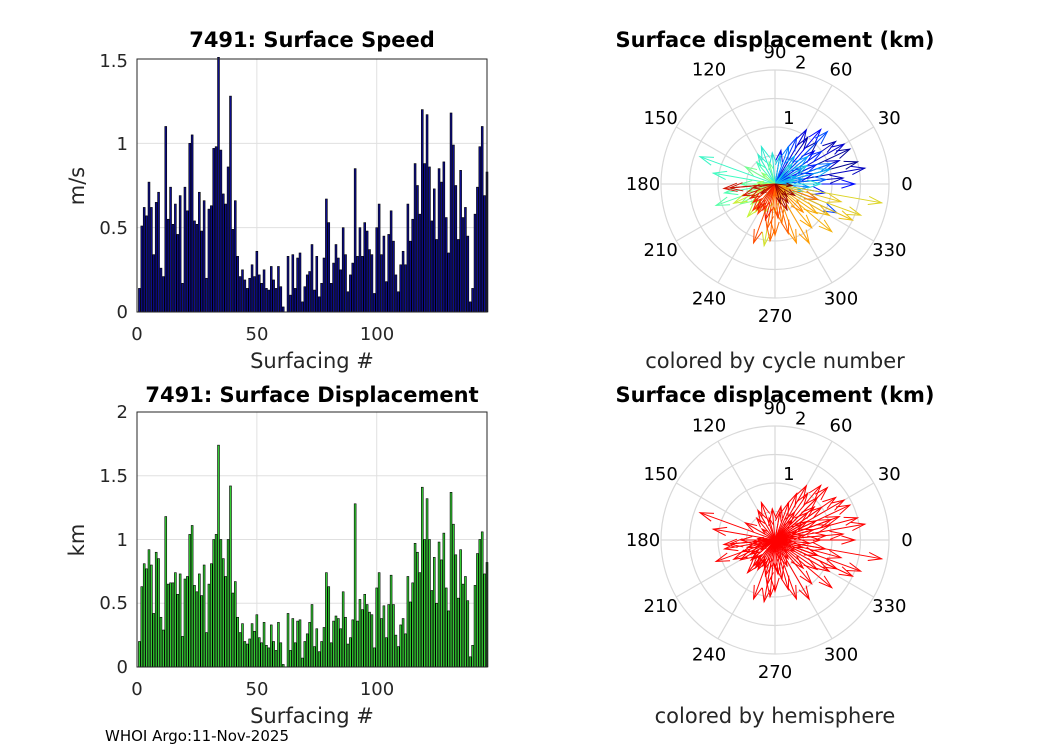 This screenshot has height=750, width=1050. What do you see at coordinates (889, 118) in the screenshot?
I see `polar-cycle-angle-label: 30` at bounding box center [889, 118].